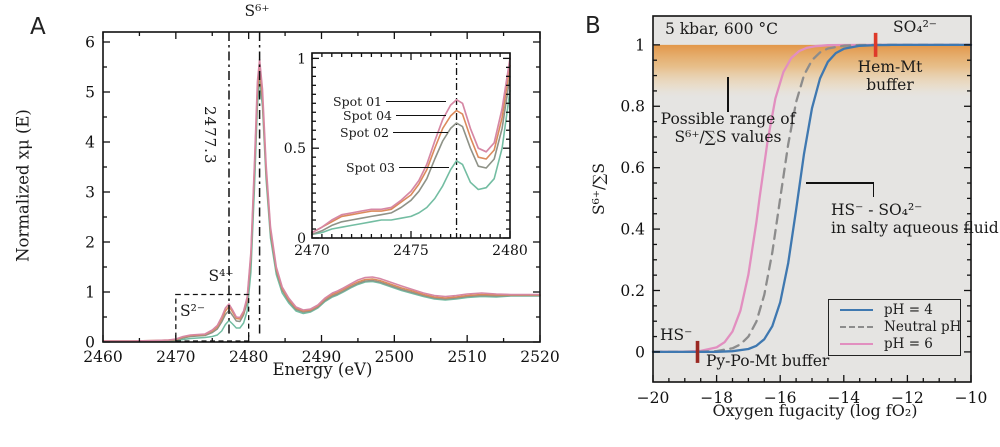 The image size is (1000, 447). Describe the element at coordinates (815, 410) in the screenshot. I see `panel-b-x-axis-title: Oxygen fugacity (log fO₂)` at that location.